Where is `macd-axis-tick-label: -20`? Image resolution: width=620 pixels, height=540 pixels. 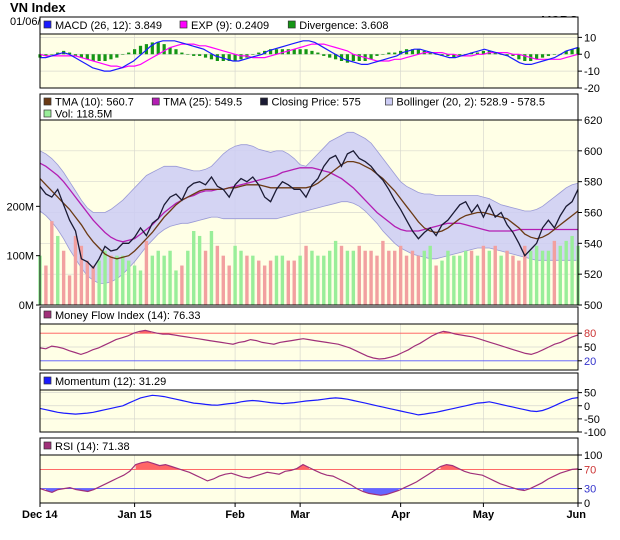 macd-axis-tick-label: -20 is located at coordinates (592, 89).